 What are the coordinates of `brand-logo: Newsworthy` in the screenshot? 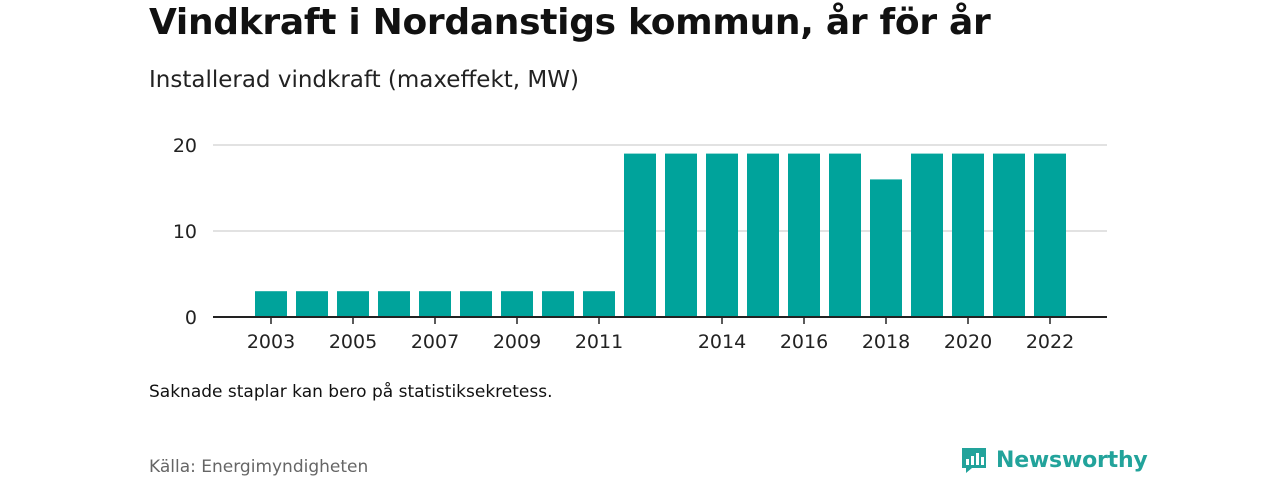 It's located at (1054, 460).